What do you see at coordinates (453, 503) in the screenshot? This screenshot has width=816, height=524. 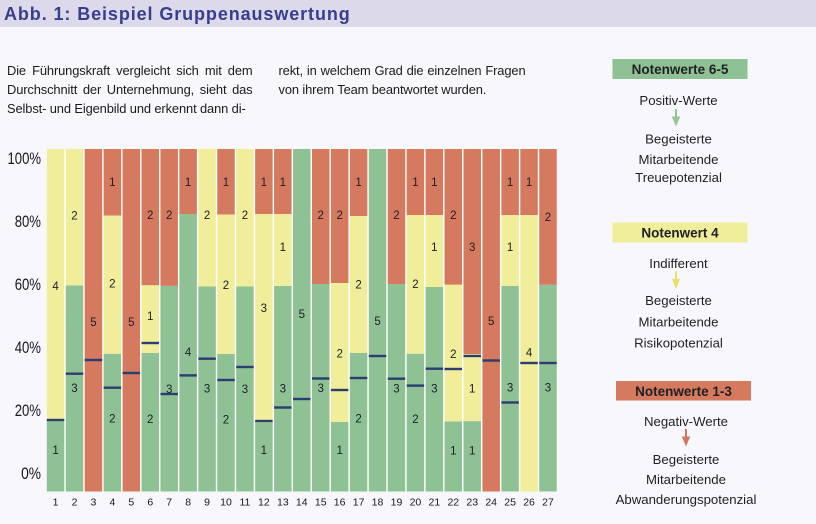 I see `svg-text: 22` at bounding box center [453, 503].